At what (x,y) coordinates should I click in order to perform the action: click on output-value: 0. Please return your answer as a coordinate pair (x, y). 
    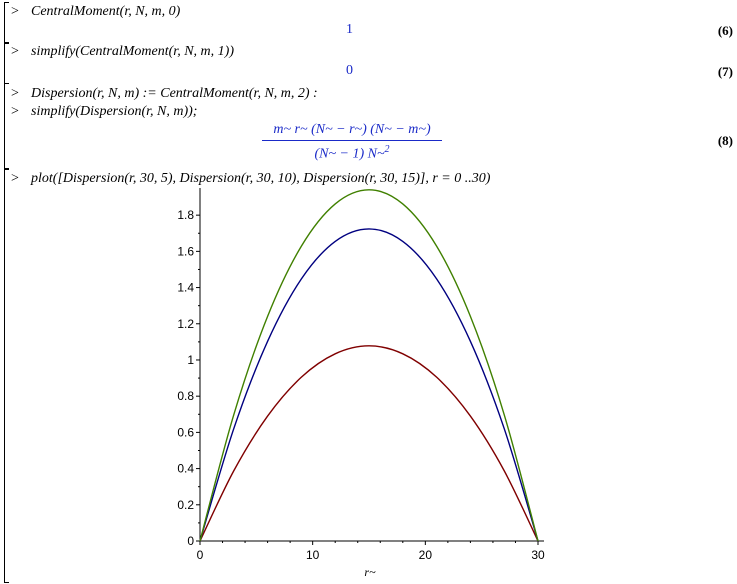
    Looking at the image, I should click on (349, 70).